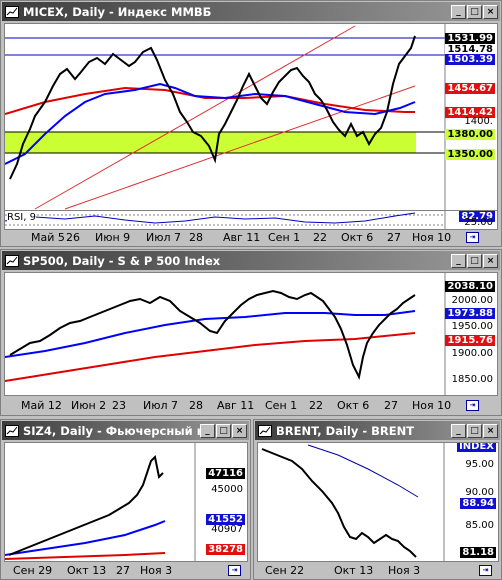 The height and width of the screenshot is (580, 502). I want to click on date-tick: Окт 6, so click(353, 405).